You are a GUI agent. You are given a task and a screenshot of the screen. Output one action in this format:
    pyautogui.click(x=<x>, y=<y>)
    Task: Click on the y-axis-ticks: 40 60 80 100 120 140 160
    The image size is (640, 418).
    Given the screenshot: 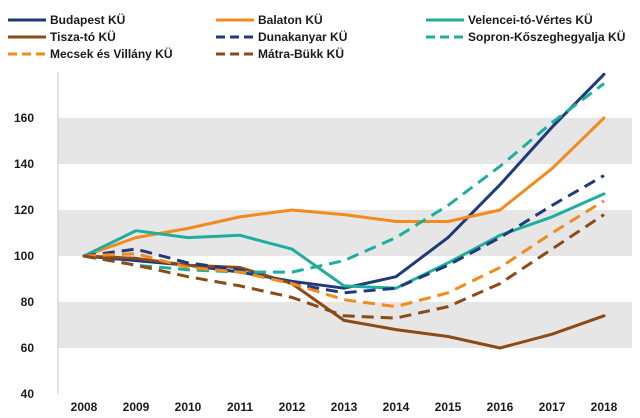 What is the action you would take?
    pyautogui.click(x=24, y=256)
    